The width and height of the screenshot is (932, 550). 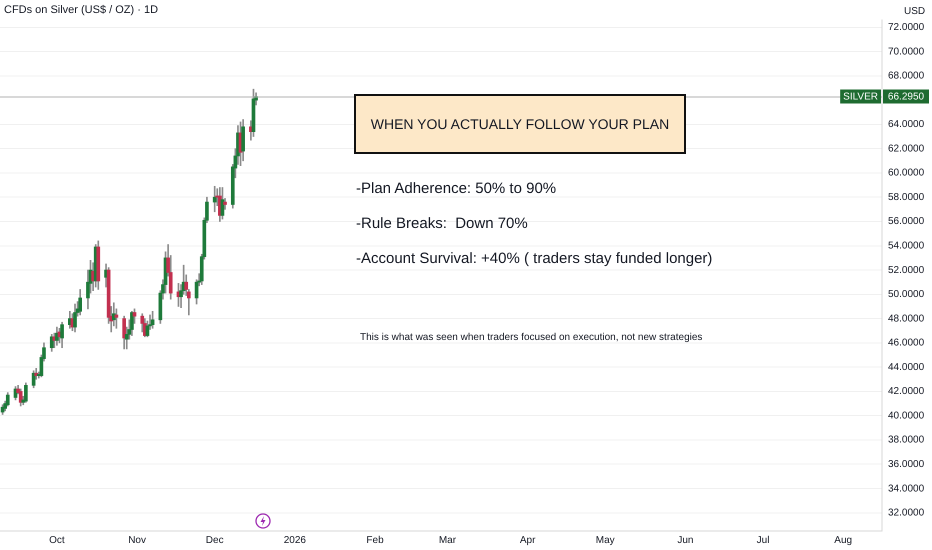 I want to click on y-axis-title: USD, so click(x=915, y=11).